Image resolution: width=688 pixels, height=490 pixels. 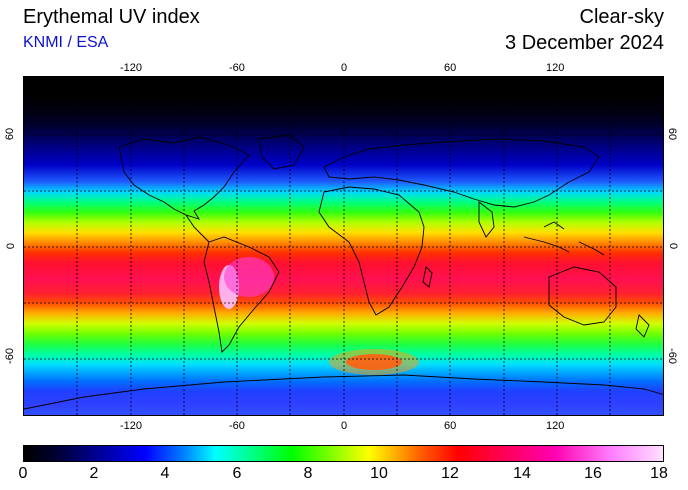 I want to click on colorbar-label: 18, so click(x=659, y=473).